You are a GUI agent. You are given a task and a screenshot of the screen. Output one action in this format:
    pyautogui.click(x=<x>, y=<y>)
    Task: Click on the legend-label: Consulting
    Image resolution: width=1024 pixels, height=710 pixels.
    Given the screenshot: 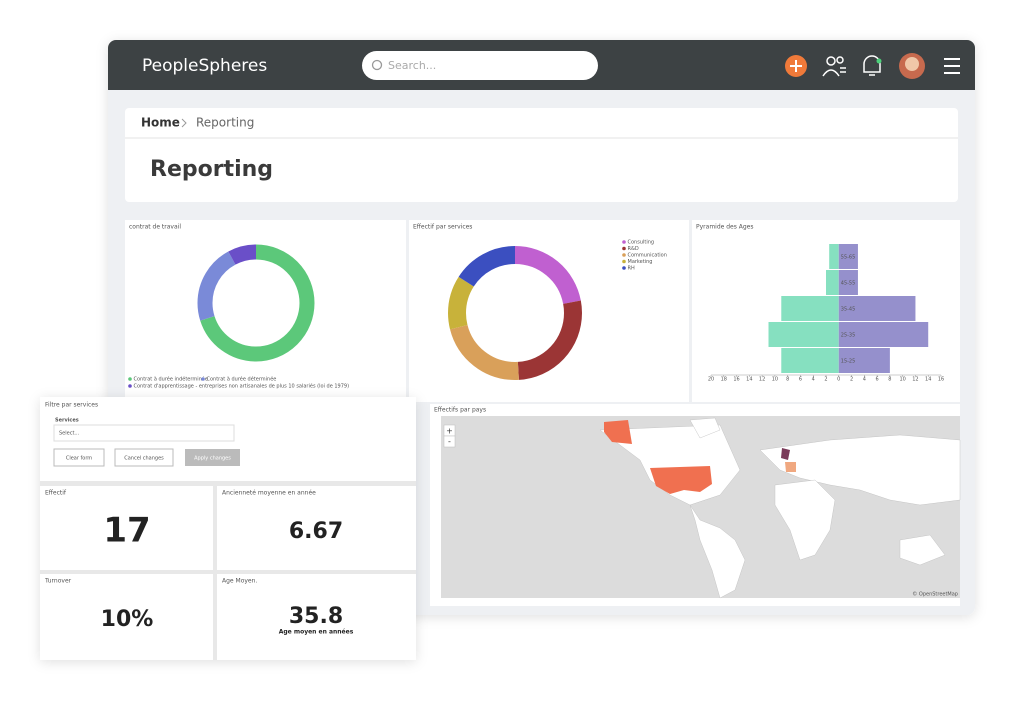 What is the action you would take?
    pyautogui.click(x=641, y=243)
    